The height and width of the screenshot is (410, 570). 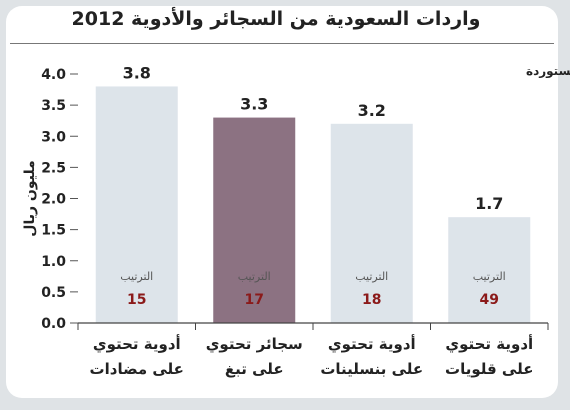 I want to click on chart-annotation: الترتيب بين أهم 50 سلعة مستوردة, so click(x=548, y=71).